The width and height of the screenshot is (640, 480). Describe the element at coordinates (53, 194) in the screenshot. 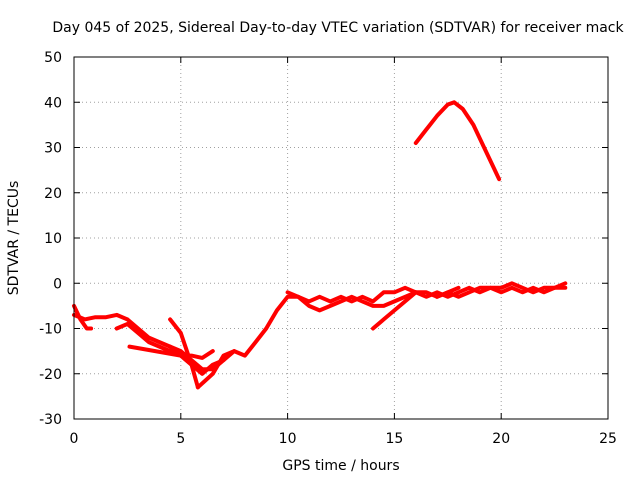

I see `y-tick-label: 20` at that location.